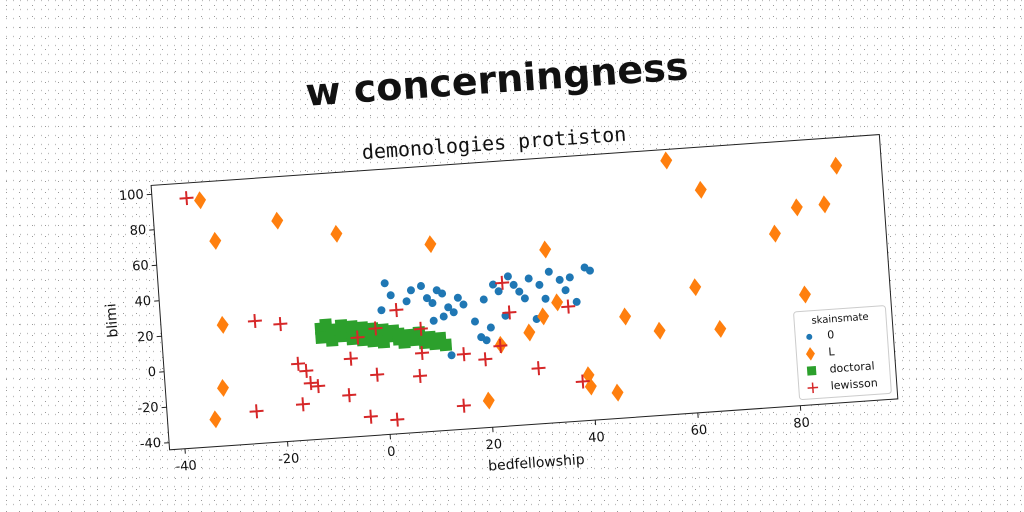 The height and width of the screenshot is (512, 1024). I want to click on y-tick-label: 20, so click(146, 337).